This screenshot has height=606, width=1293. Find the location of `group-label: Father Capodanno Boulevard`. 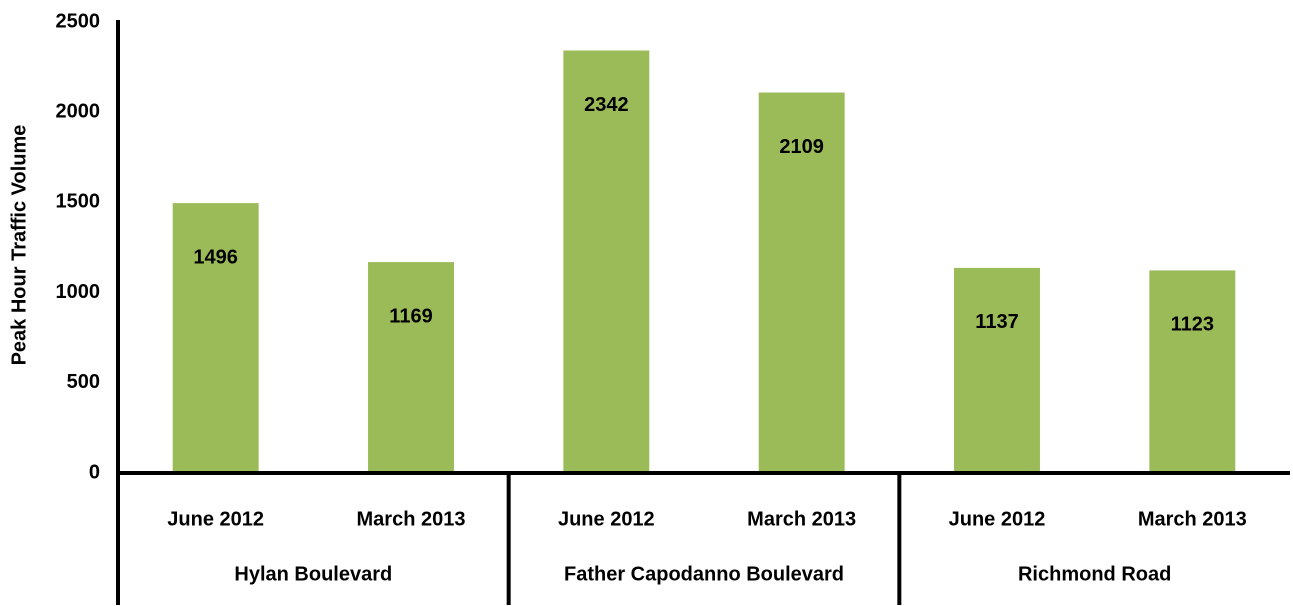

group-label: Father Capodanno Boulevard is located at coordinates (704, 574).